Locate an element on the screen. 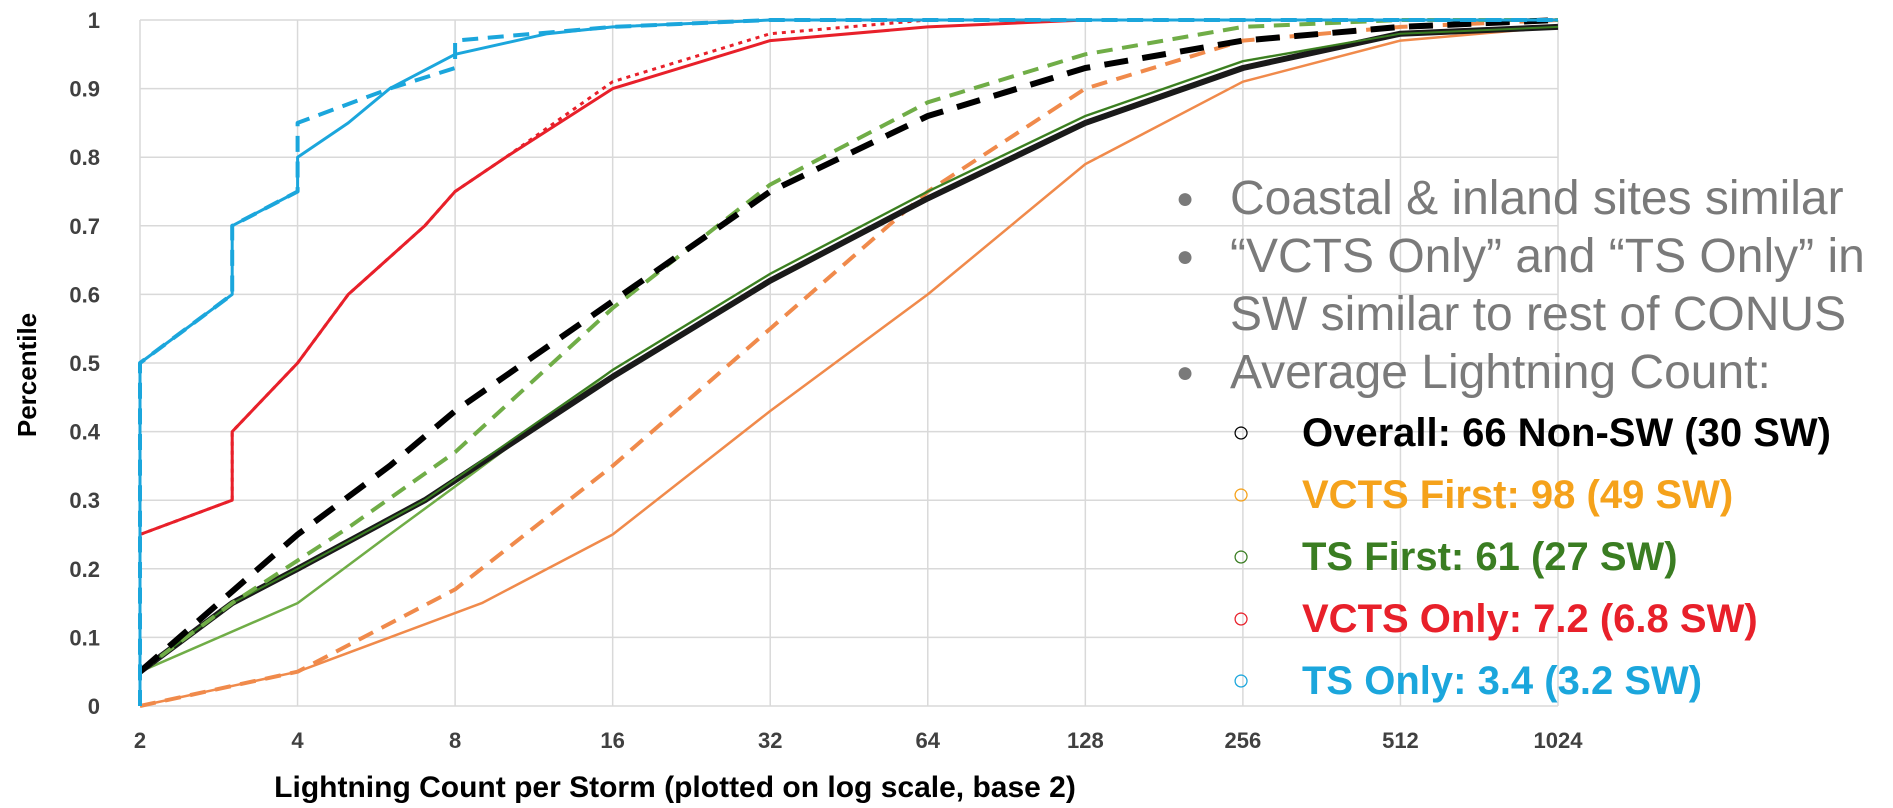  x-tick-label: 32 is located at coordinates (770, 740).